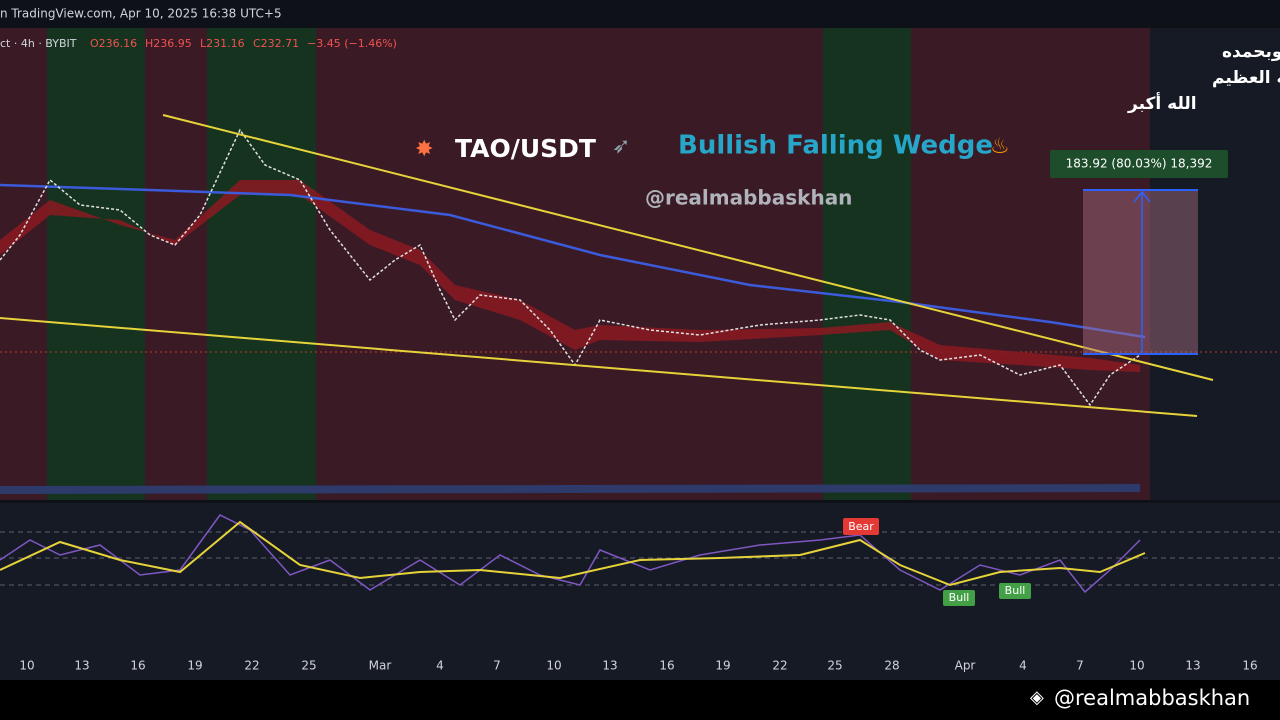 The image size is (1280, 720). I want to click on arabic-line: سبحان الله العظيم, so click(1246, 78).